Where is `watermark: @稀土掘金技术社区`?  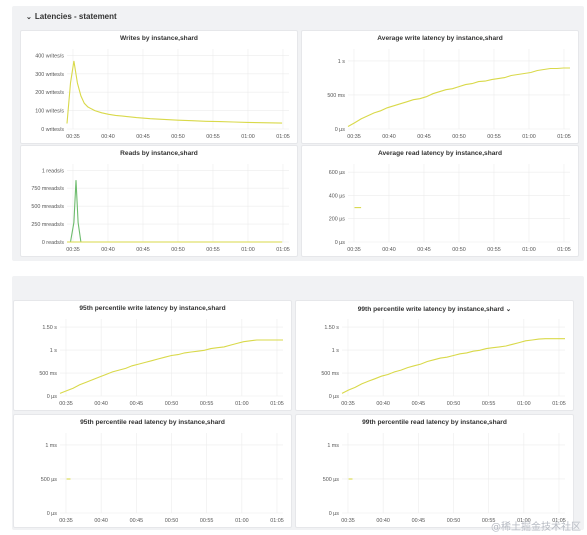
watermark: @稀土掘金技术社区 is located at coordinates (536, 527).